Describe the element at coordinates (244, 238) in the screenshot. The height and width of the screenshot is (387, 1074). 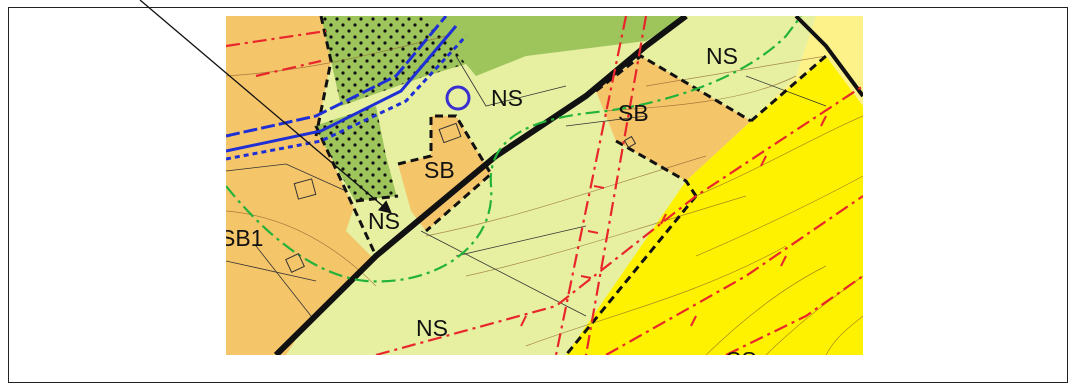
I see `label-sb1: SB1` at that location.